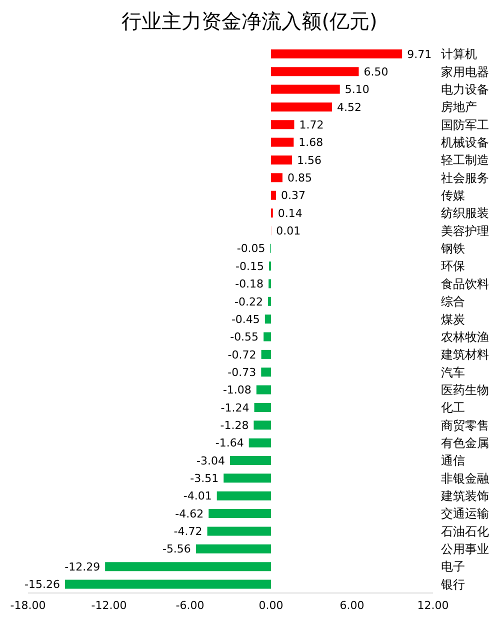  What do you see at coordinates (453, 567) in the screenshot?
I see `y-tick-label: 电子` at bounding box center [453, 567].